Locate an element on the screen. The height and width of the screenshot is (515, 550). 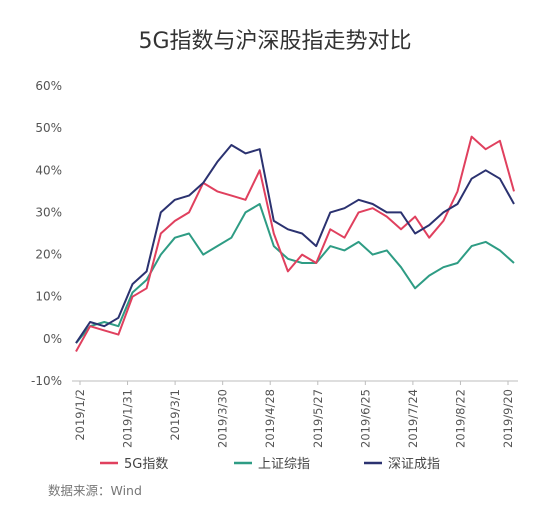
x-tick-label: 2019/3/1 is located at coordinates (175, 415).